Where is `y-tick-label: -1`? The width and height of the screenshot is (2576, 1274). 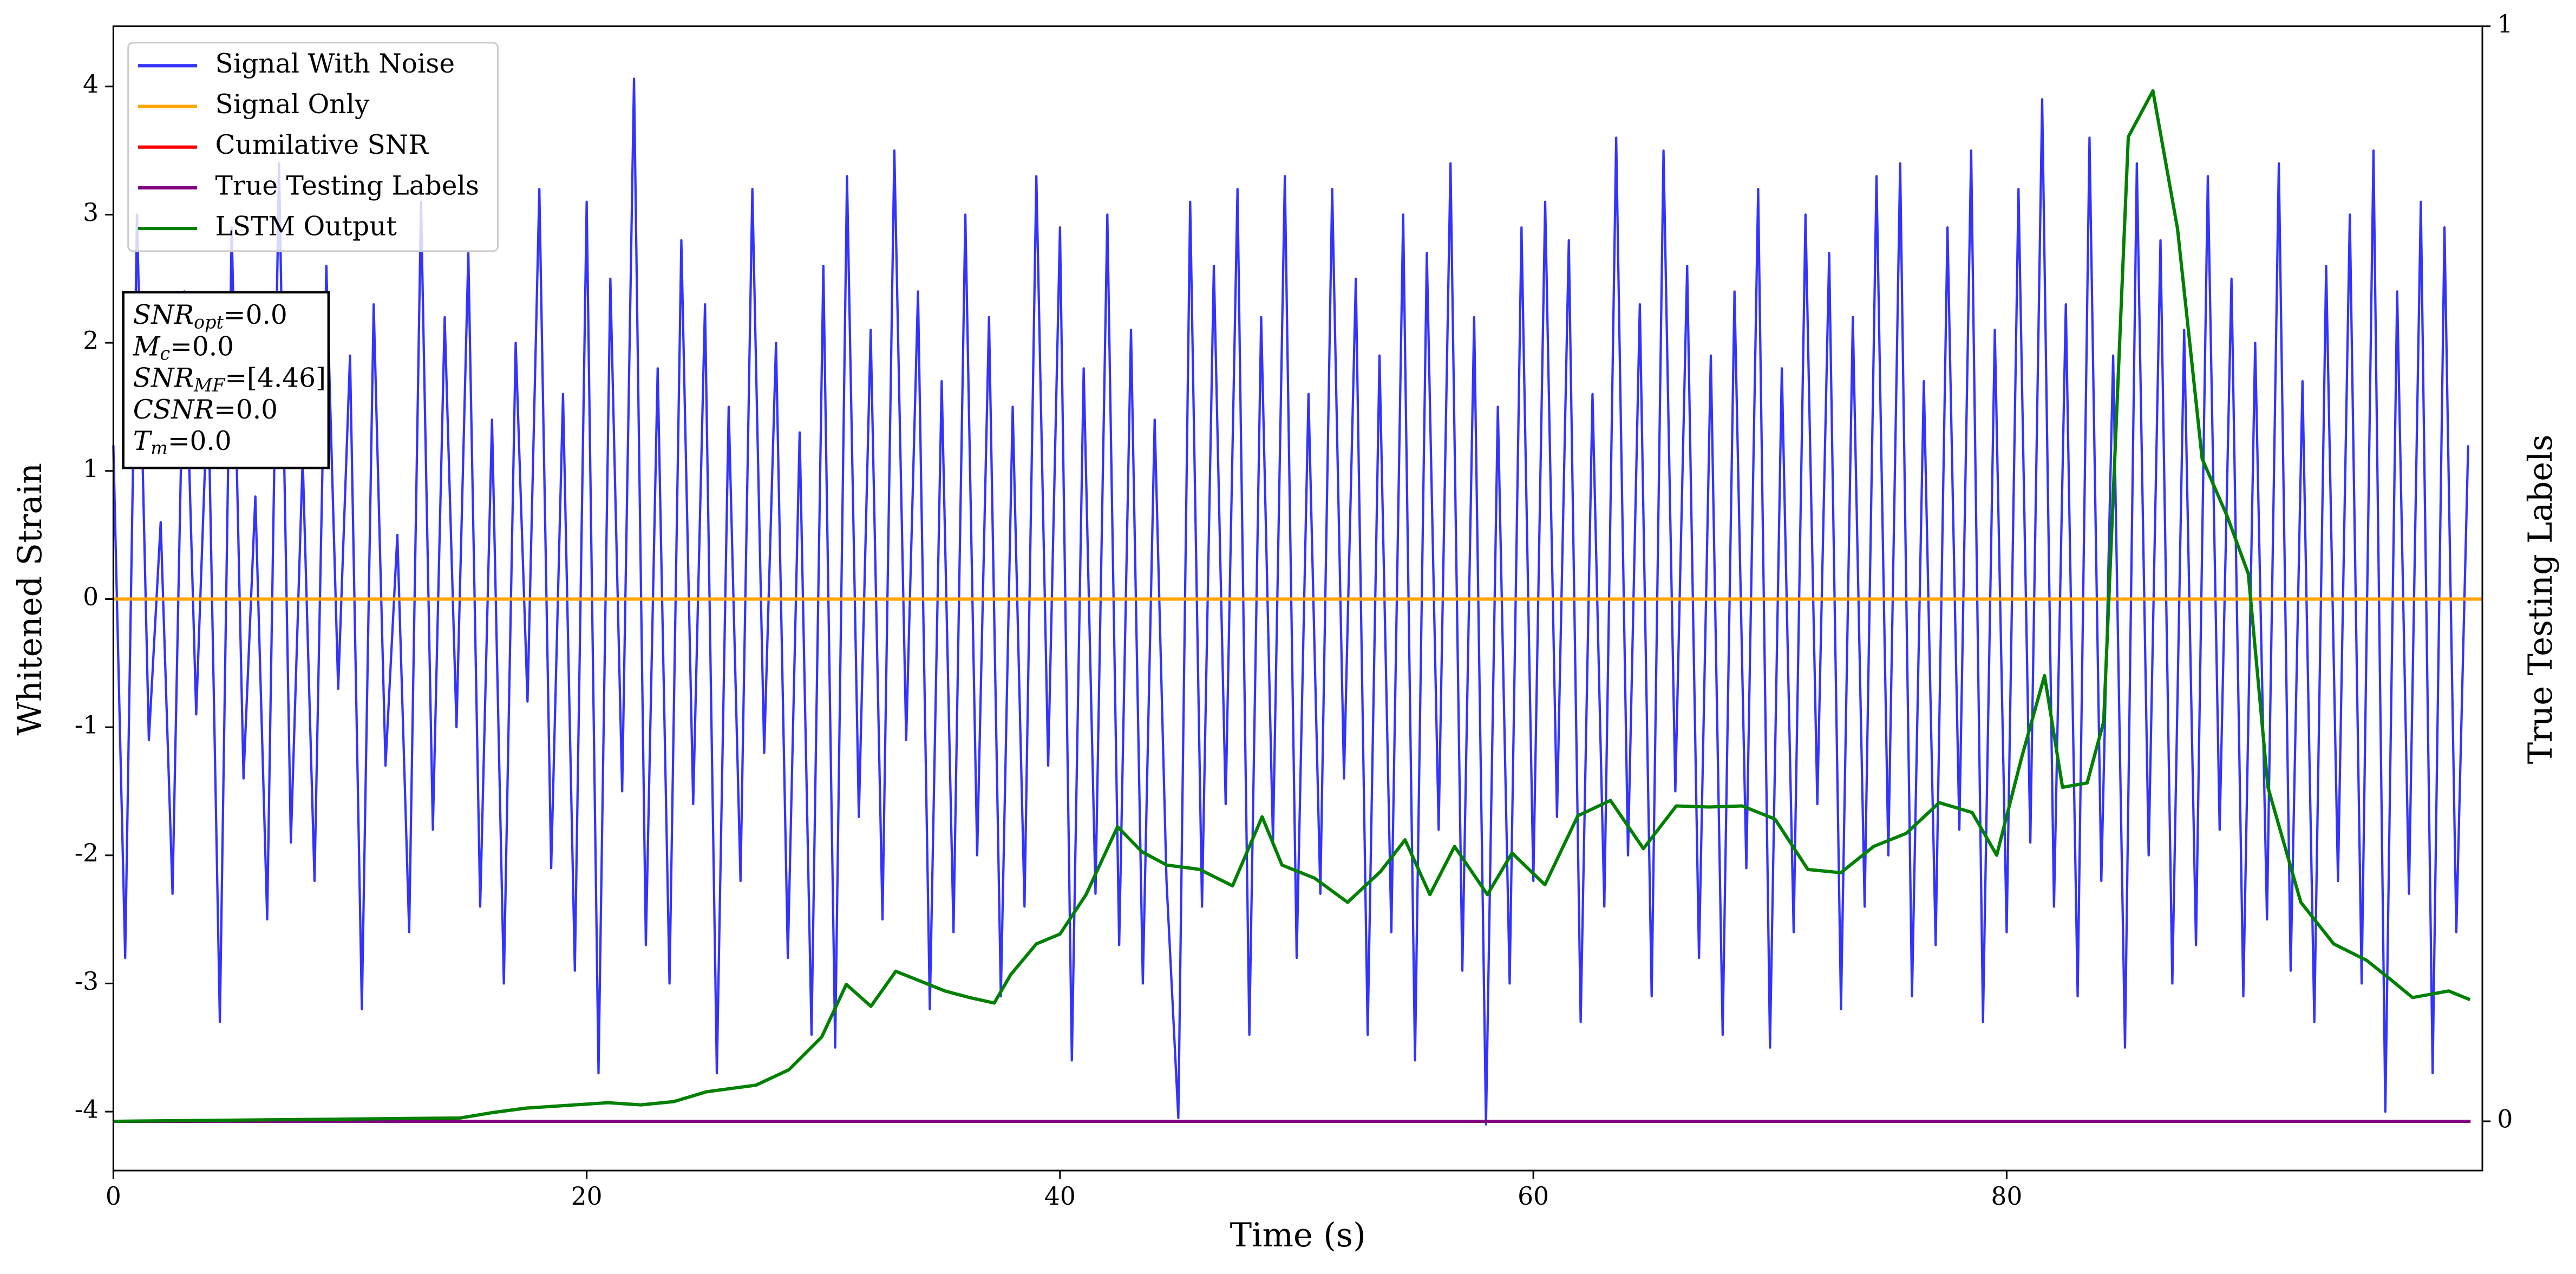
y-tick-label: -1 is located at coordinates (87, 725).